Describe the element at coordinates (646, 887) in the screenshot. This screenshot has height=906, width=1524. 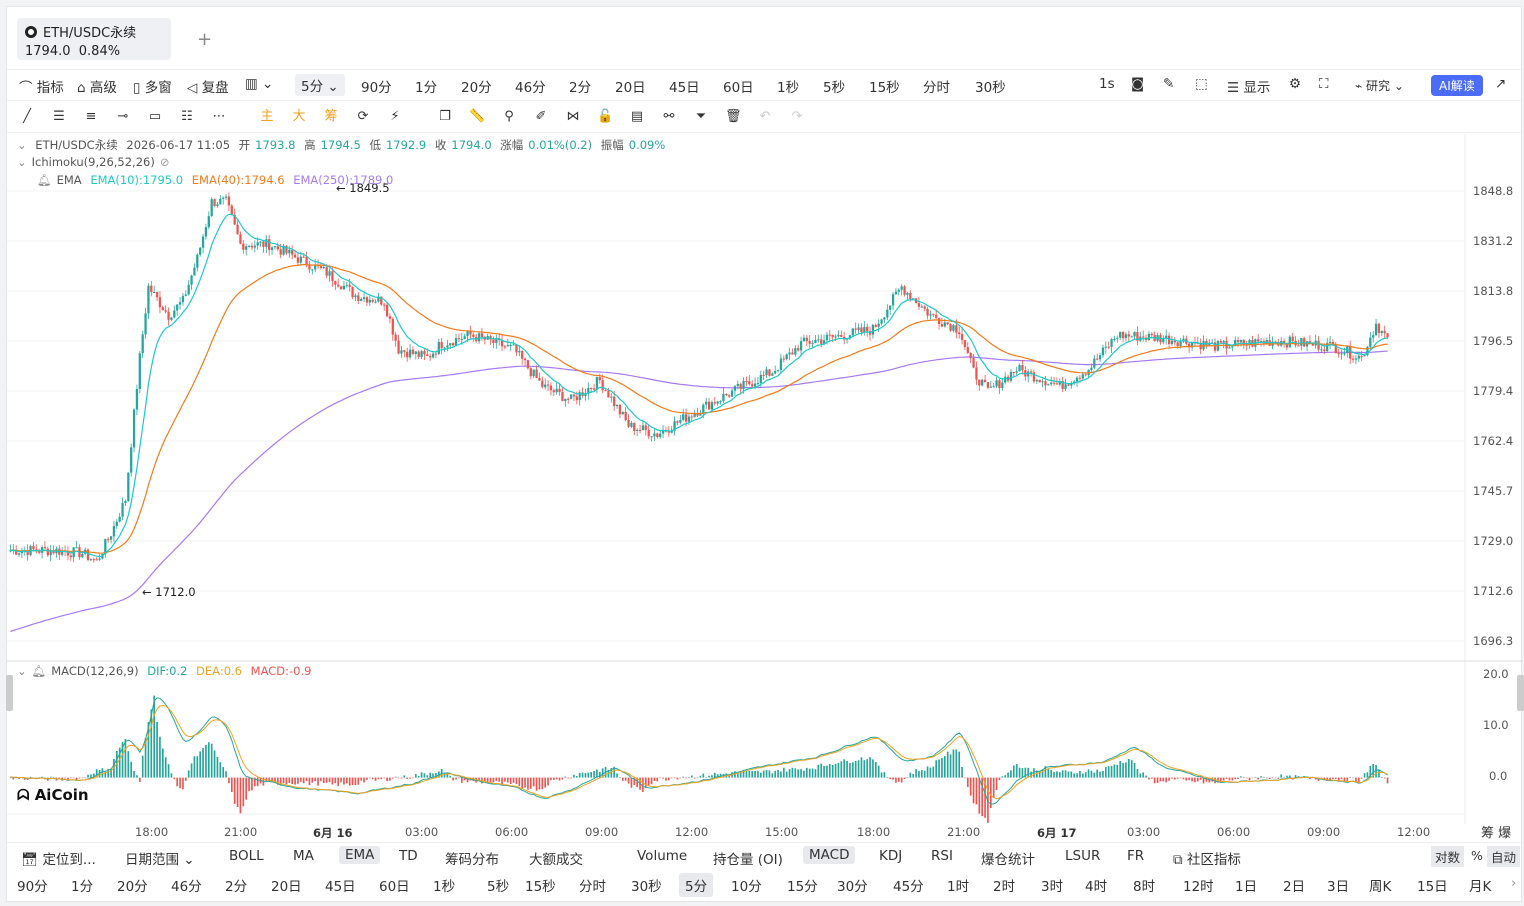
I see `bottom-interval-12: 30秒` at that location.